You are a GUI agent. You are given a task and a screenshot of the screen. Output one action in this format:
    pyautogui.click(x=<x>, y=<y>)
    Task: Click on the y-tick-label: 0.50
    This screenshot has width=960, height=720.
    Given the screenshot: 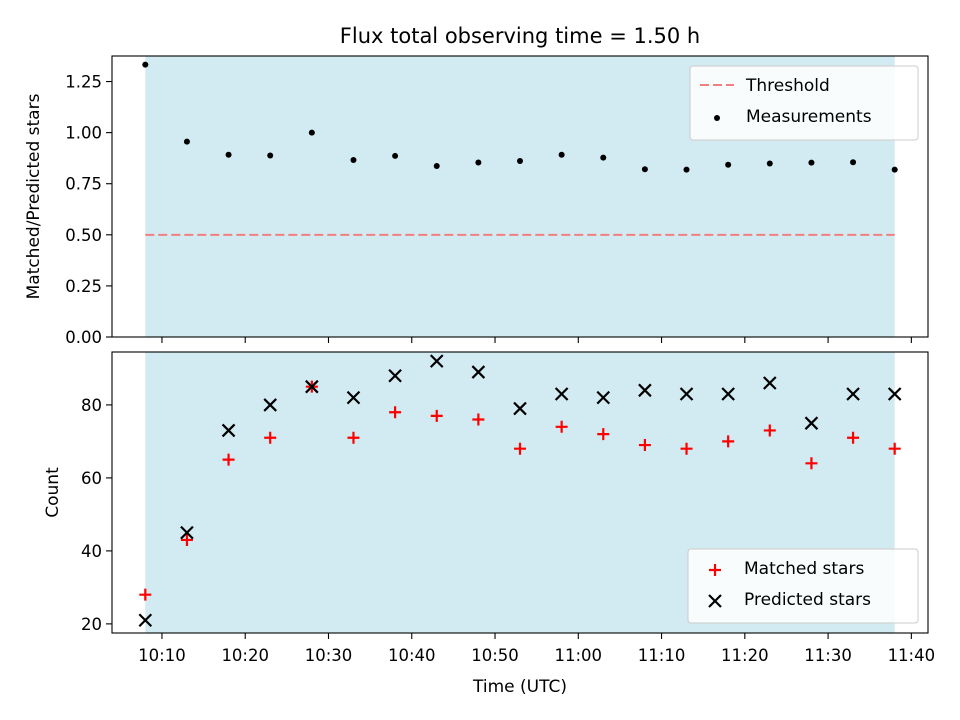 What is the action you would take?
    pyautogui.click(x=83, y=235)
    